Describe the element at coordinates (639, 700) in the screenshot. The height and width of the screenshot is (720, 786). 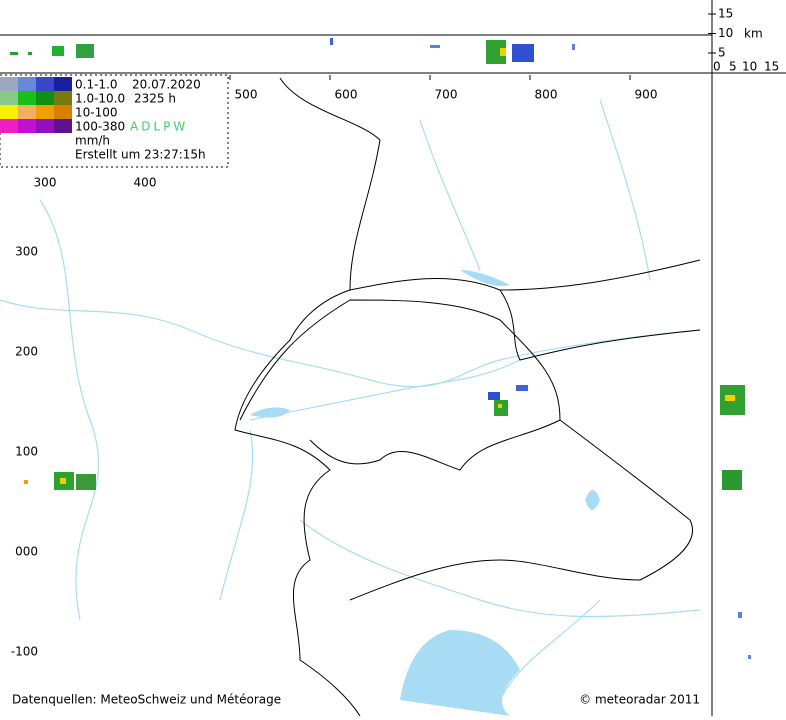
I see `footer-copyright: © meteoradar 2011` at that location.